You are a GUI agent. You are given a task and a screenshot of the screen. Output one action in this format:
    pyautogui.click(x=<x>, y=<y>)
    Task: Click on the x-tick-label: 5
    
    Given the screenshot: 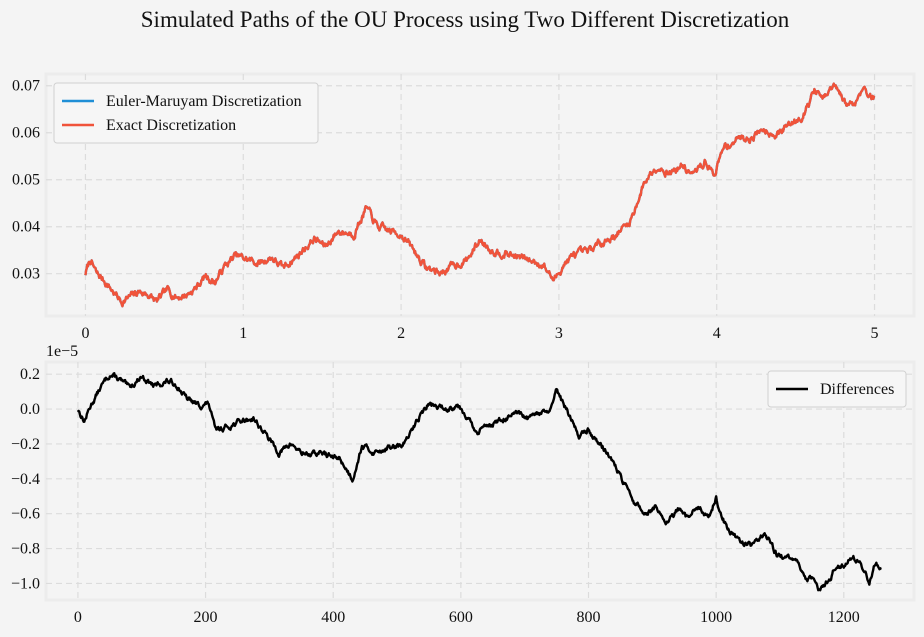 What is the action you would take?
    pyautogui.click(x=875, y=333)
    